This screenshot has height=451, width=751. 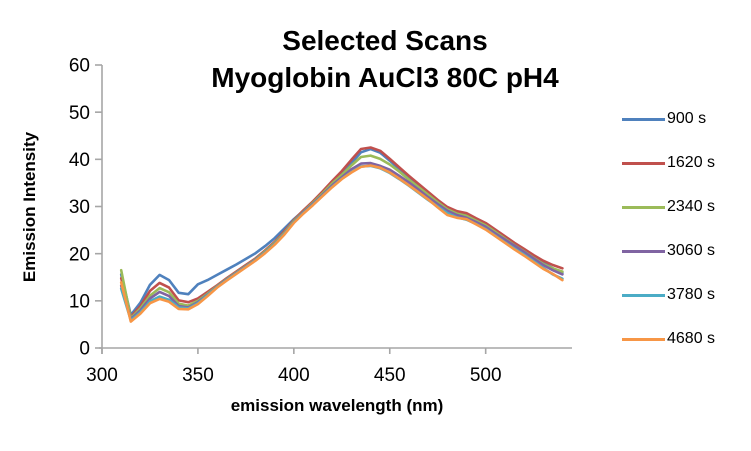 I want to click on legend-item: 3060 s, so click(x=668, y=251).